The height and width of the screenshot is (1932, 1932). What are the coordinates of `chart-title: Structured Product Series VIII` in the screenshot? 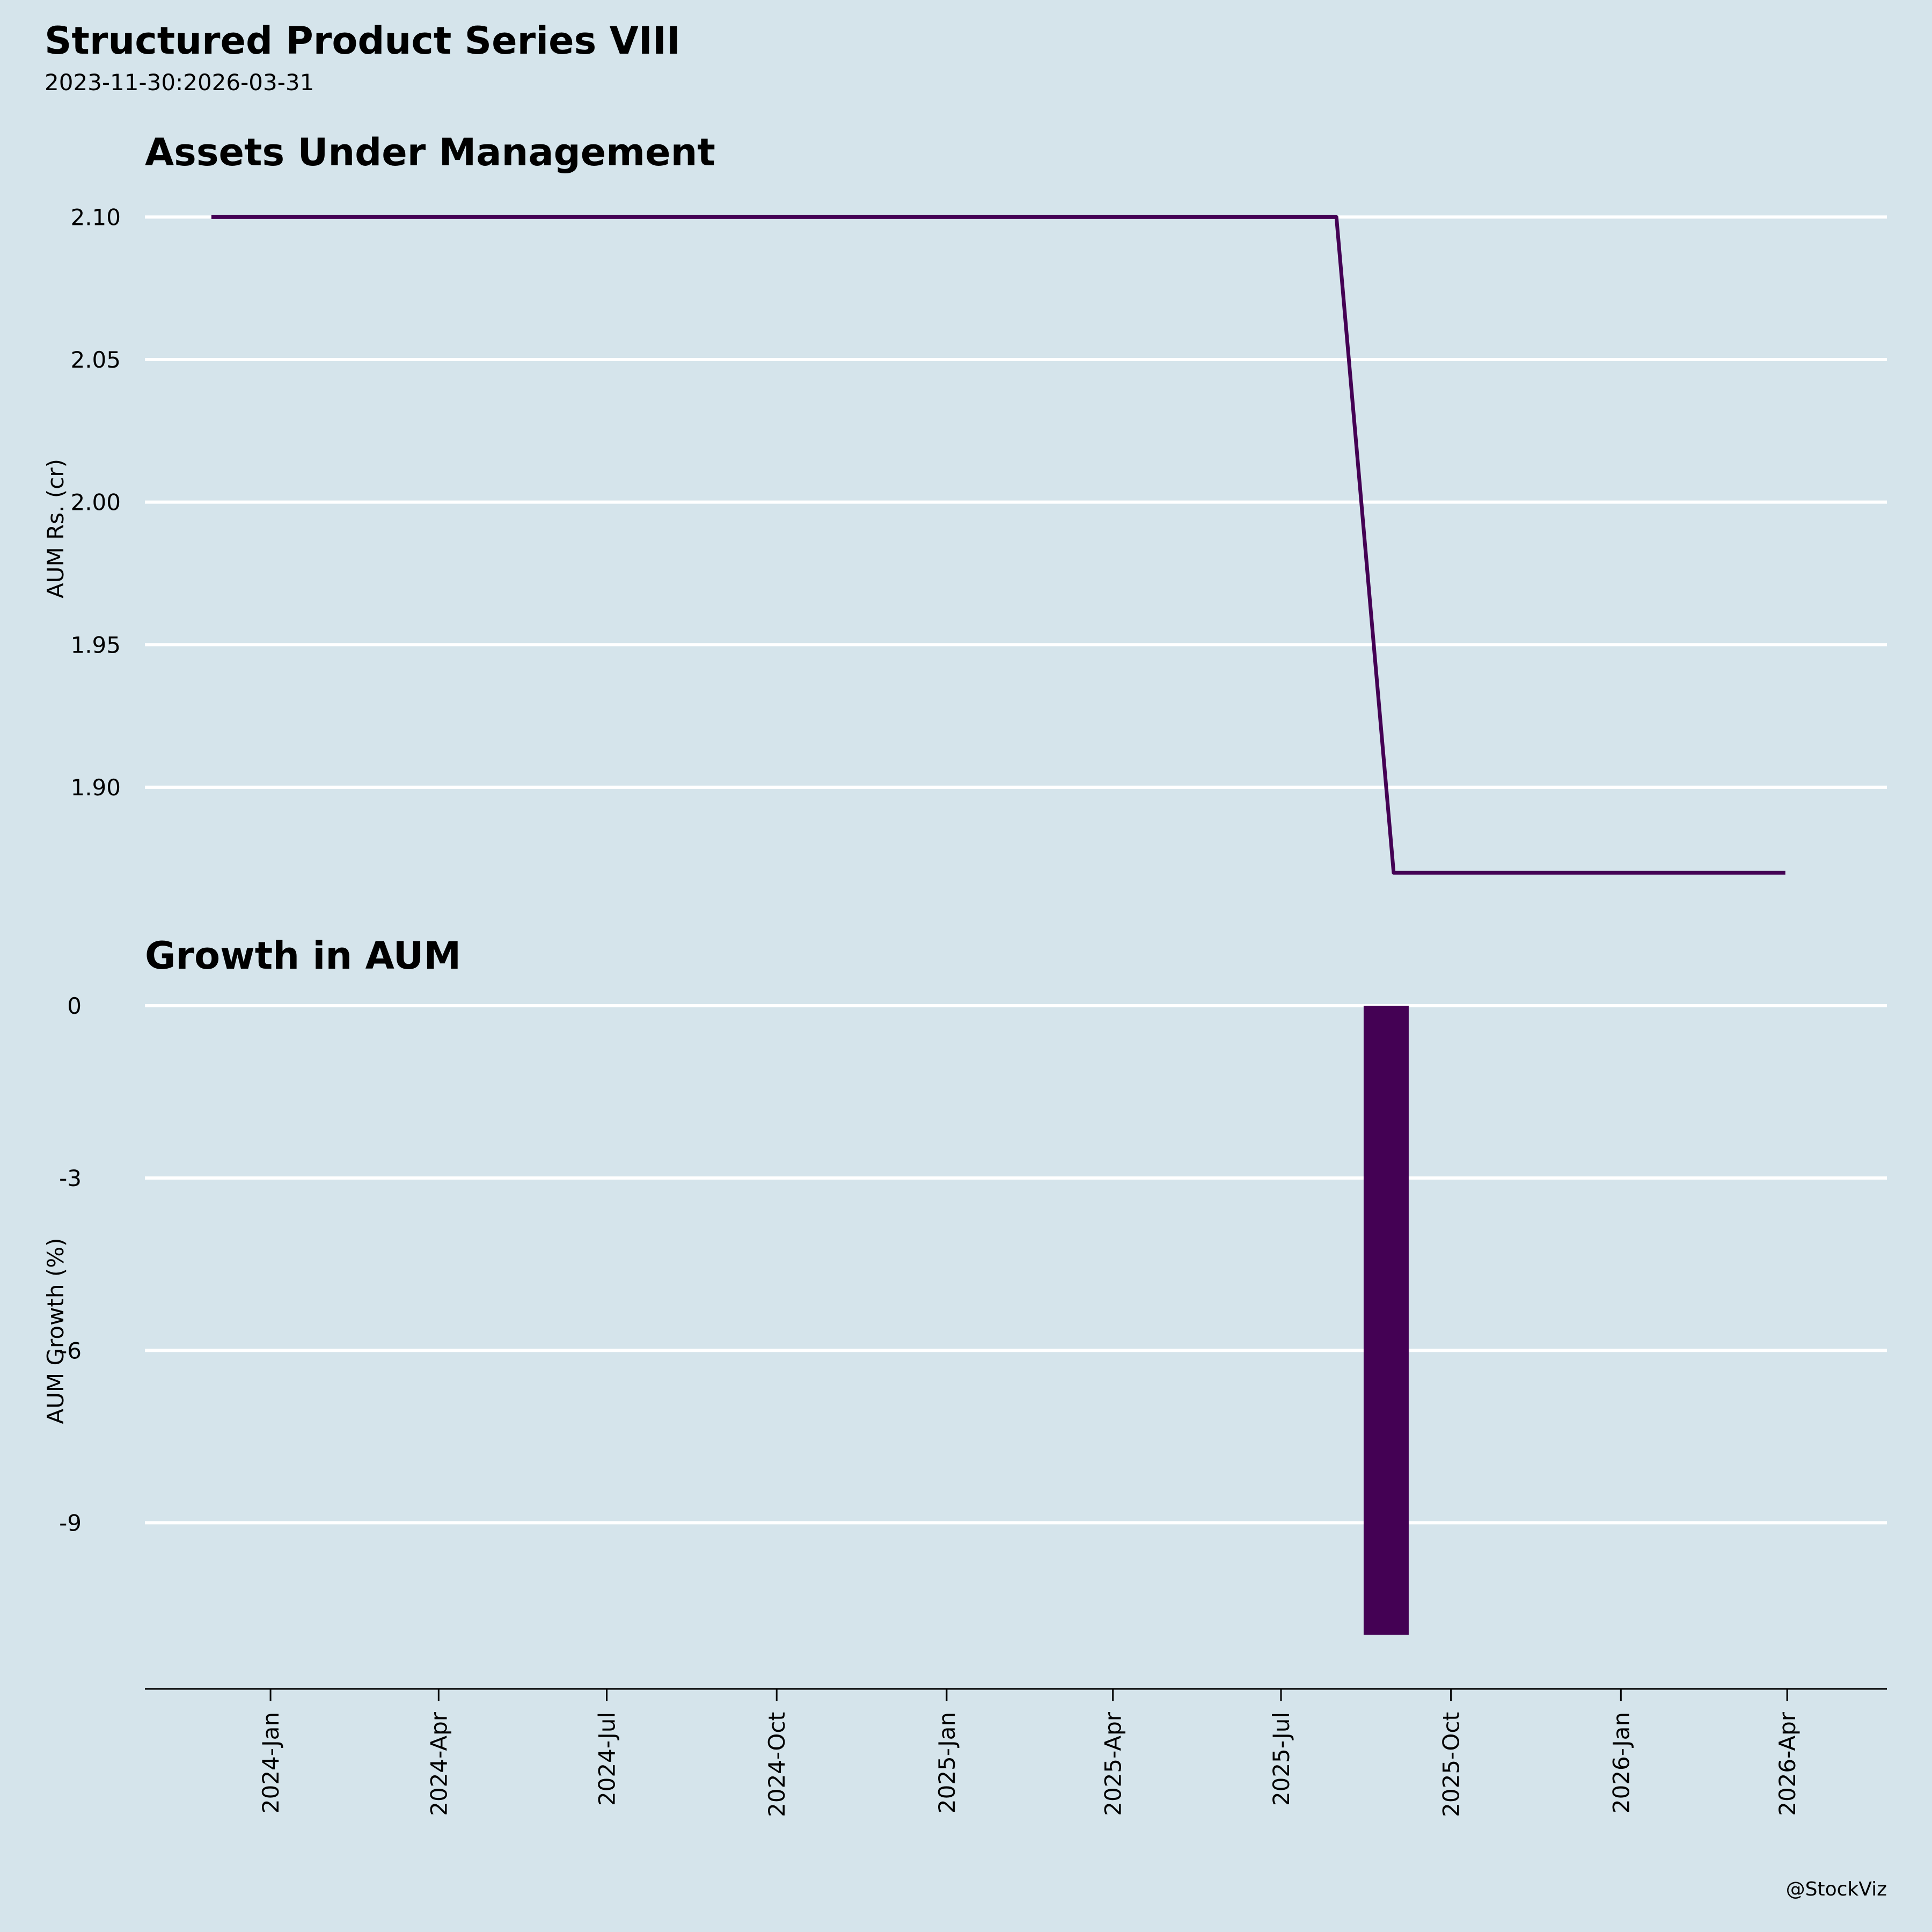 It's located at (362, 41).